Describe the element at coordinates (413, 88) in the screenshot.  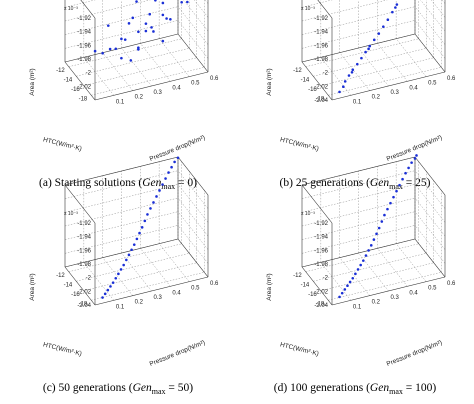
I see `x-tick-label: 0.4` at that location.